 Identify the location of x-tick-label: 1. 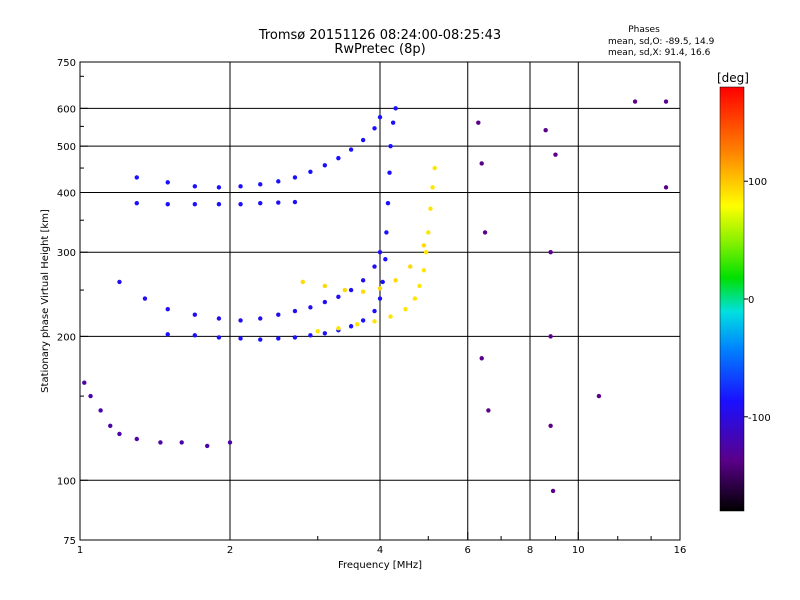
(80, 550).